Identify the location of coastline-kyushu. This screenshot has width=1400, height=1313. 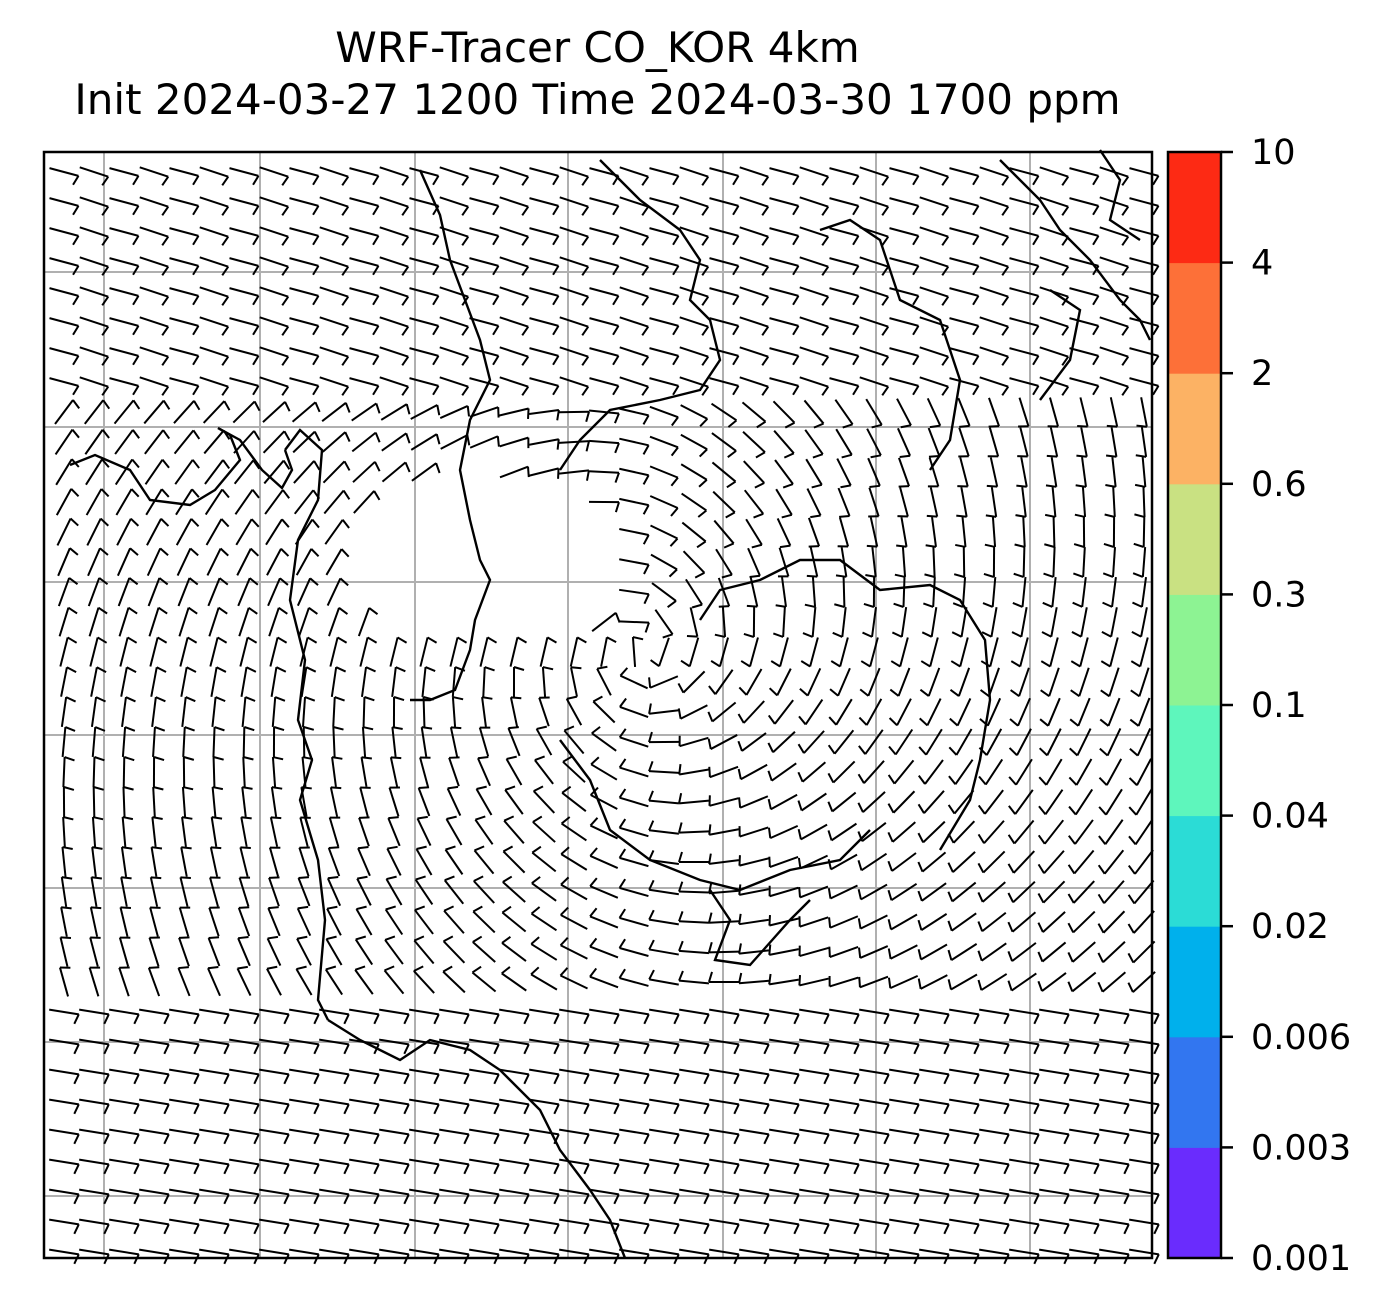
(760, 928).